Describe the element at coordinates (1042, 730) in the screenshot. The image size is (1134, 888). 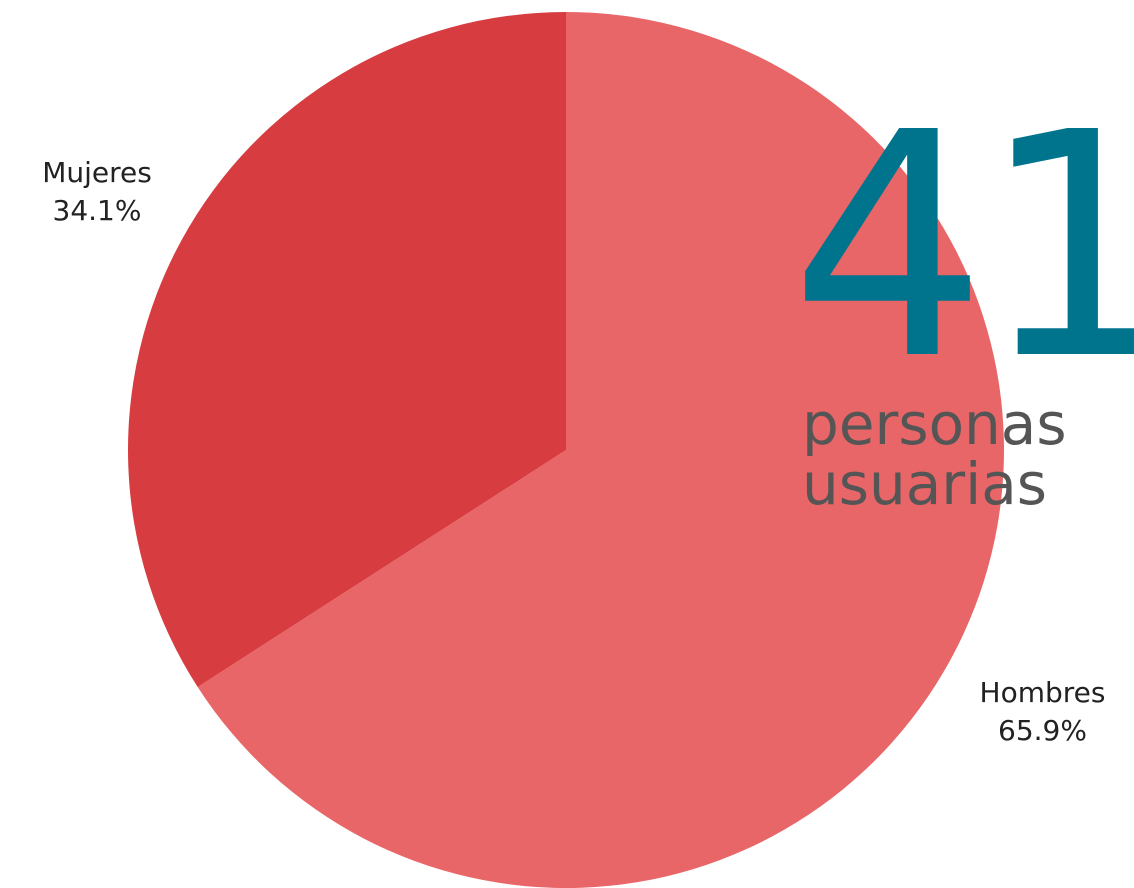
I see `hombres-label-value: 65.9%` at that location.